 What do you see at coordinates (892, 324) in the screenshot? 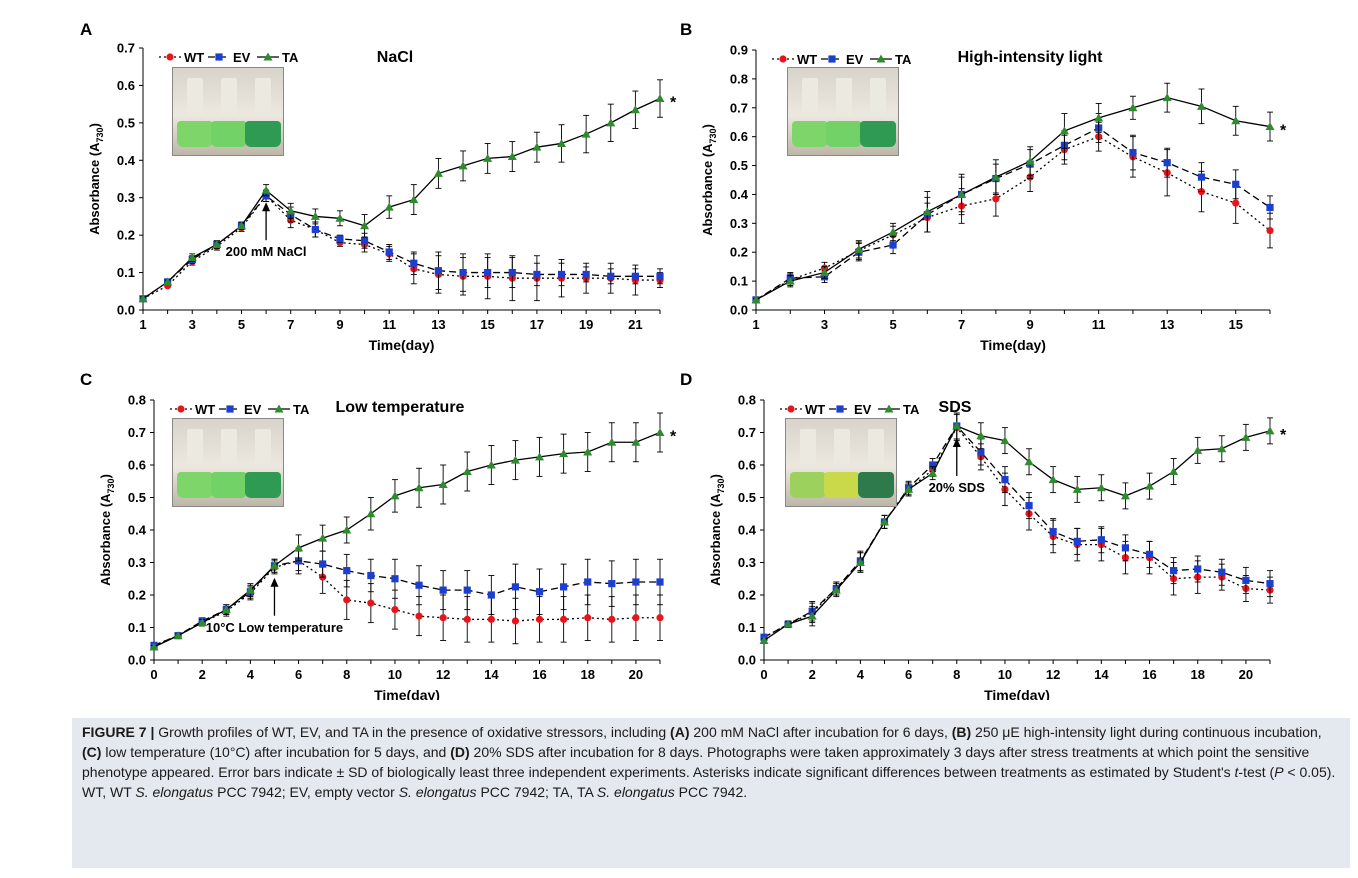
I see `x-tick-label: 5` at bounding box center [892, 324].